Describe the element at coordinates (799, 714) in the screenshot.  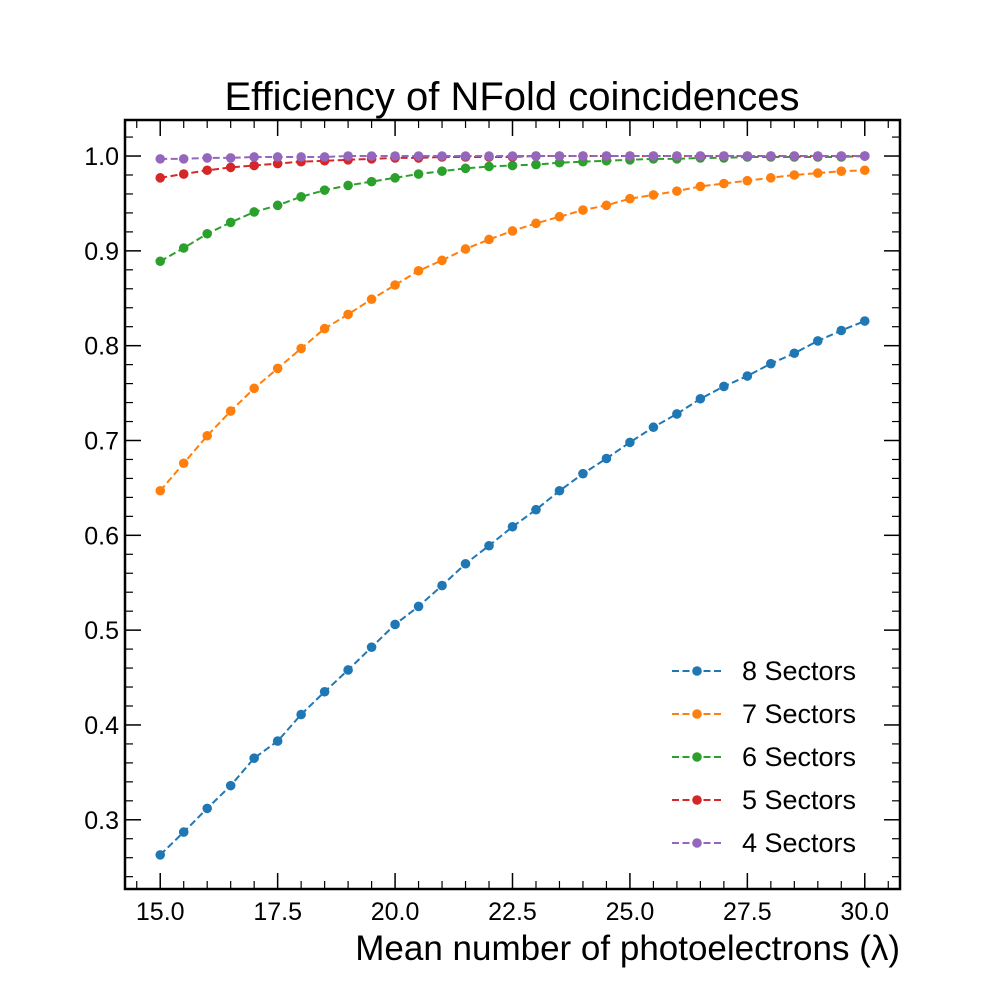
I see `legend-label-7-sectors: 7 Sectors` at that location.